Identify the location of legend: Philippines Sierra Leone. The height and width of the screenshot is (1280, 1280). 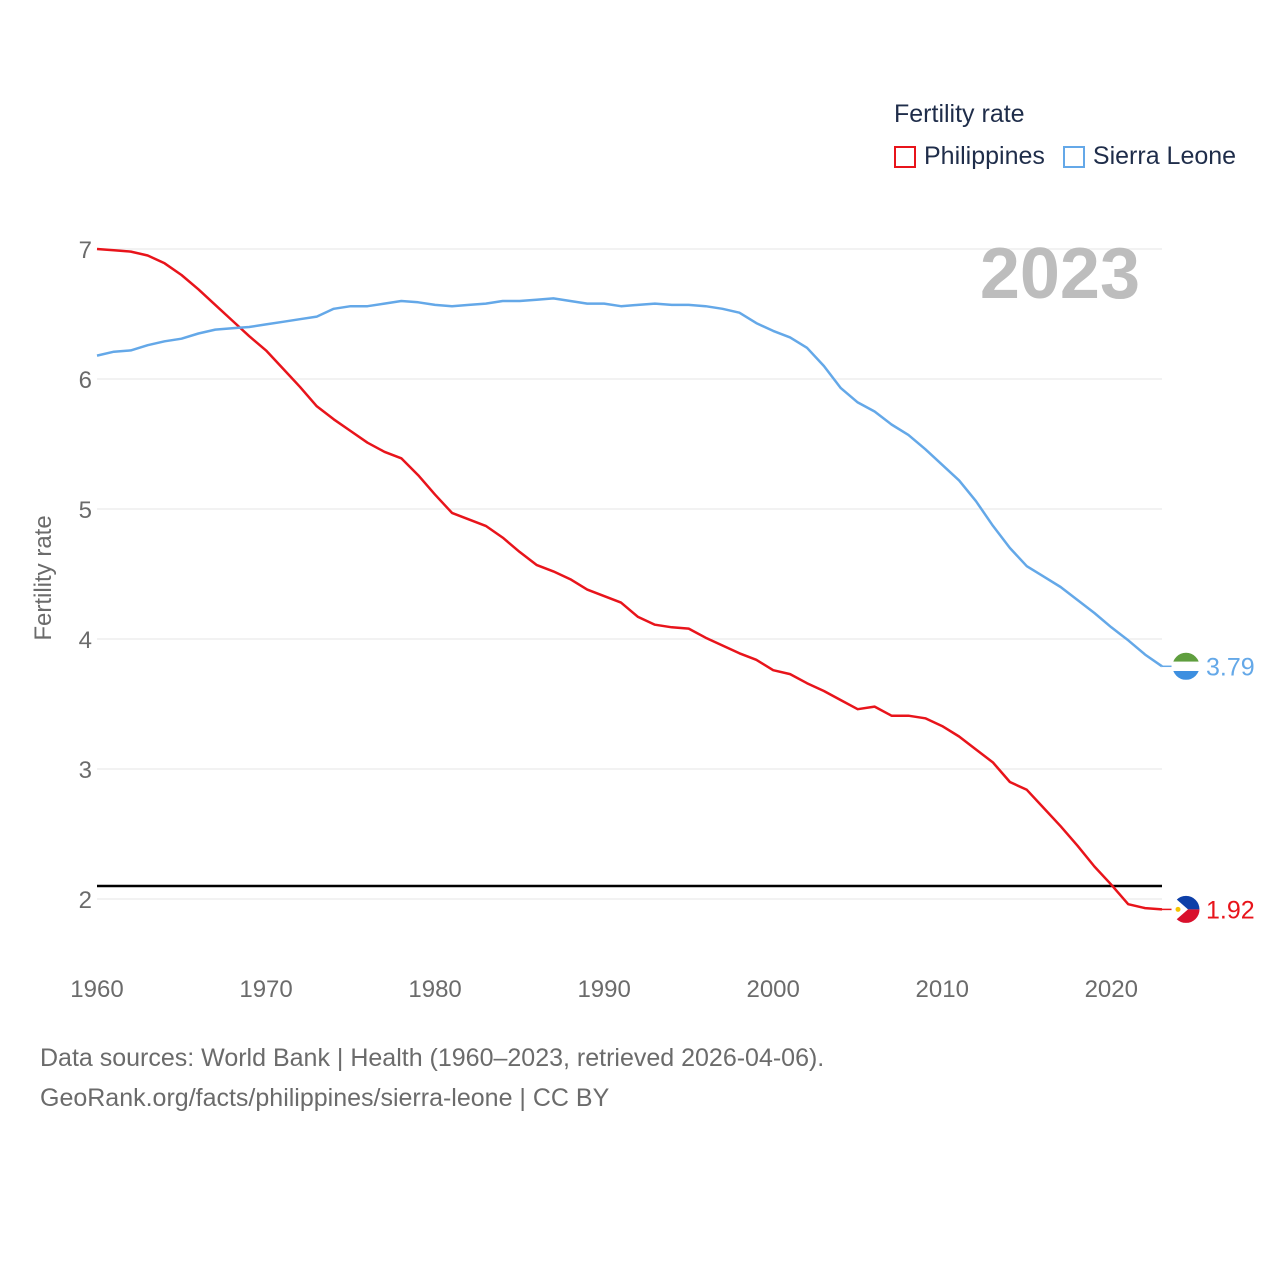
(1074, 156).